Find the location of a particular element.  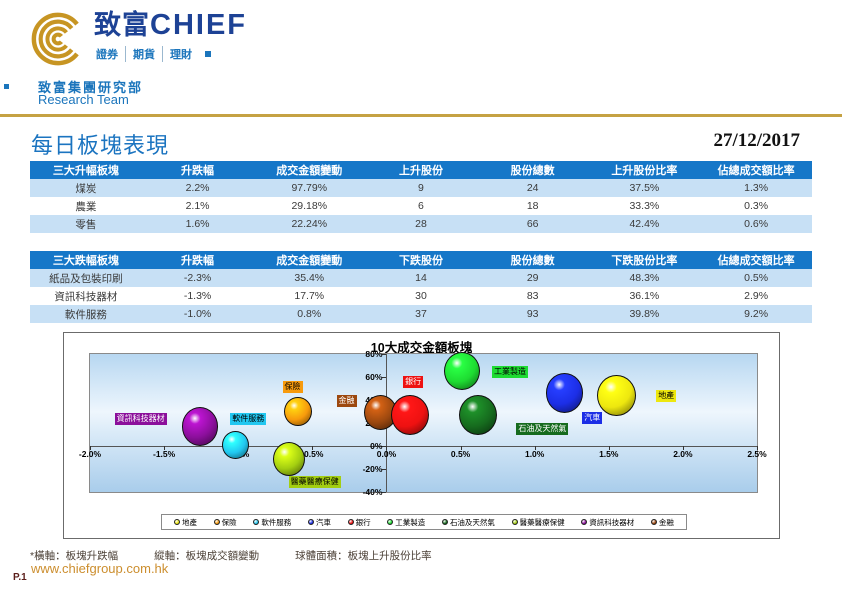

table-row: 煤炭 2.2% 97.79% 9 24 37.5% 1.3% is located at coordinates (421, 188).